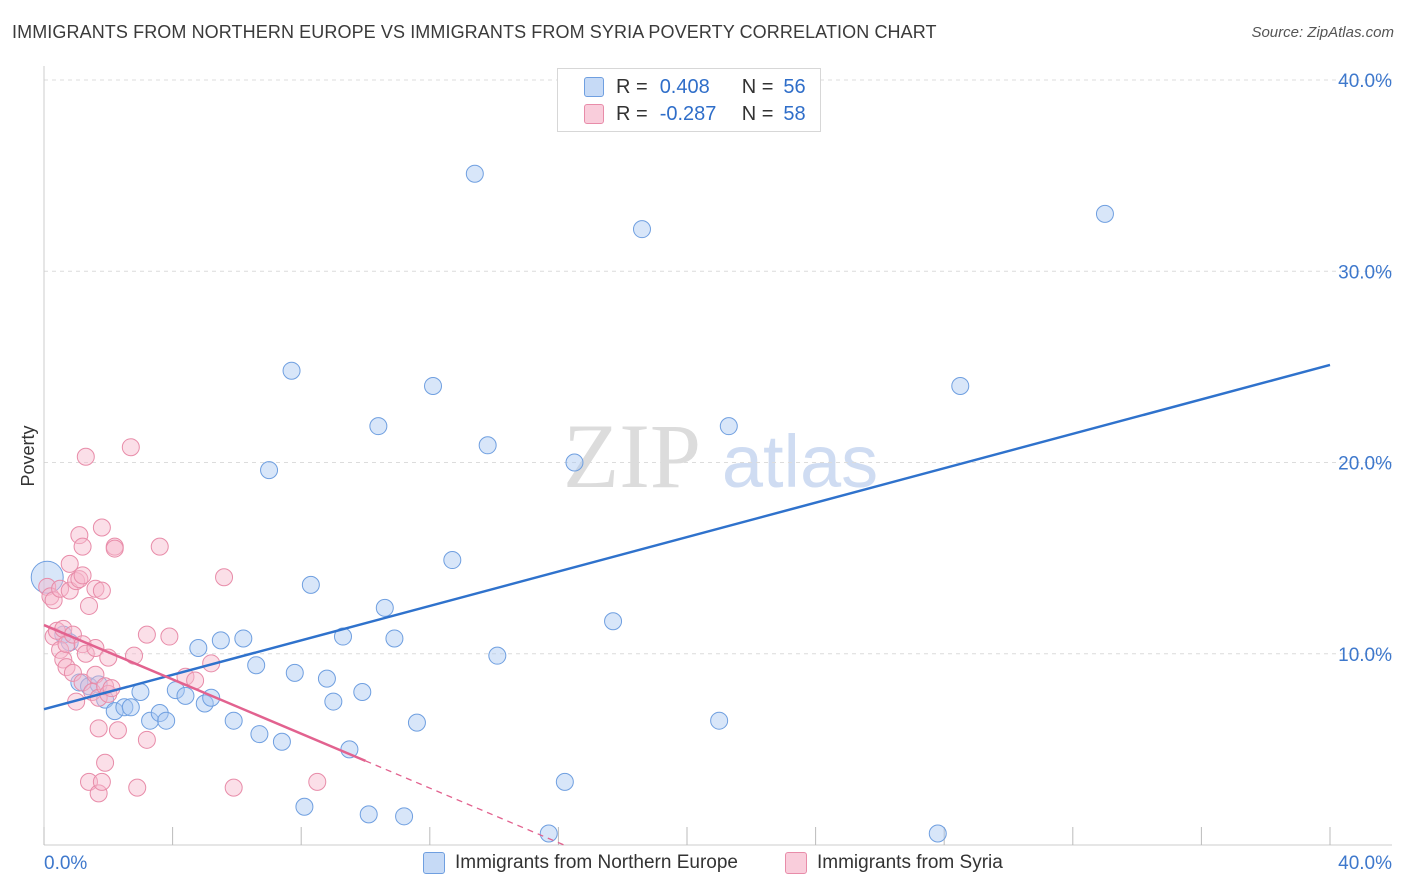  I want to click on legend-row-syria: R = -0.287 N = 58, so click(682, 114).